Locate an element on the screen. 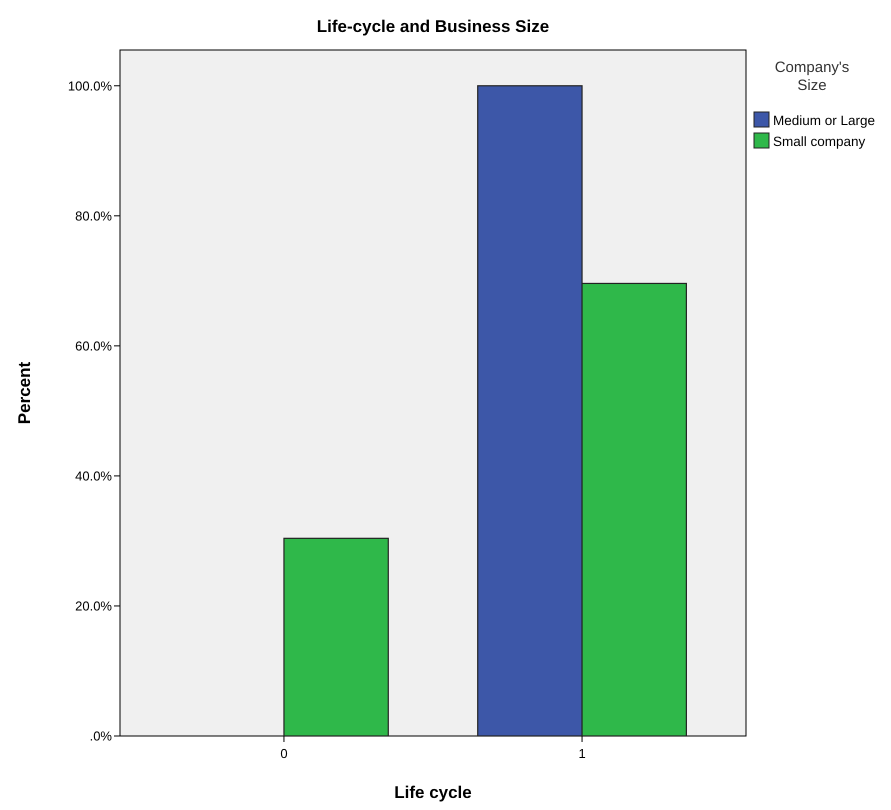  chart-title: Life-cycle and Business Size is located at coordinates (433, 26).